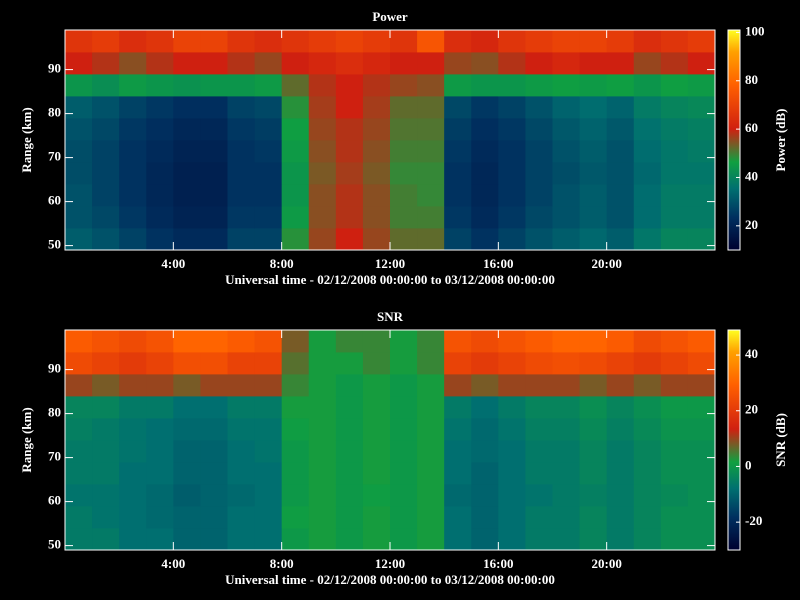 The width and height of the screenshot is (800, 600). What do you see at coordinates (390, 263) in the screenshot?
I see `x-tick-label: 12:00` at bounding box center [390, 263].